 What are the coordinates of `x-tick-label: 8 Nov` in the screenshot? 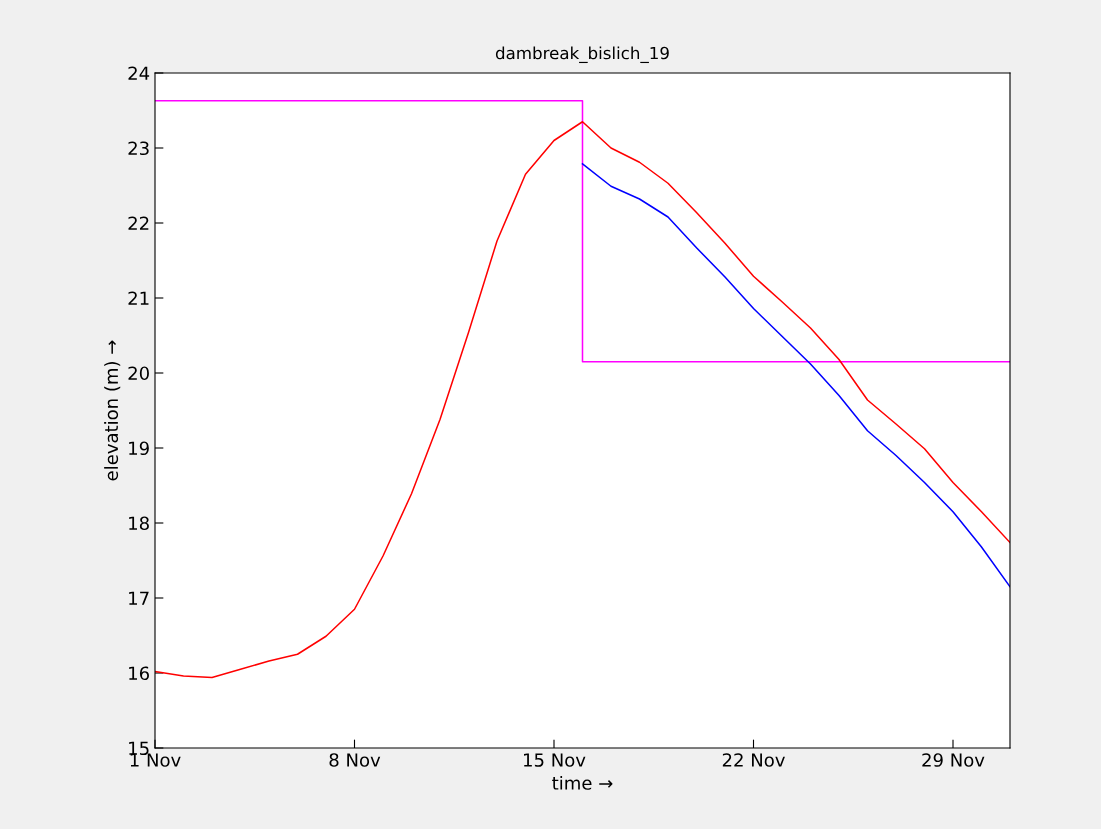 It's located at (355, 760).